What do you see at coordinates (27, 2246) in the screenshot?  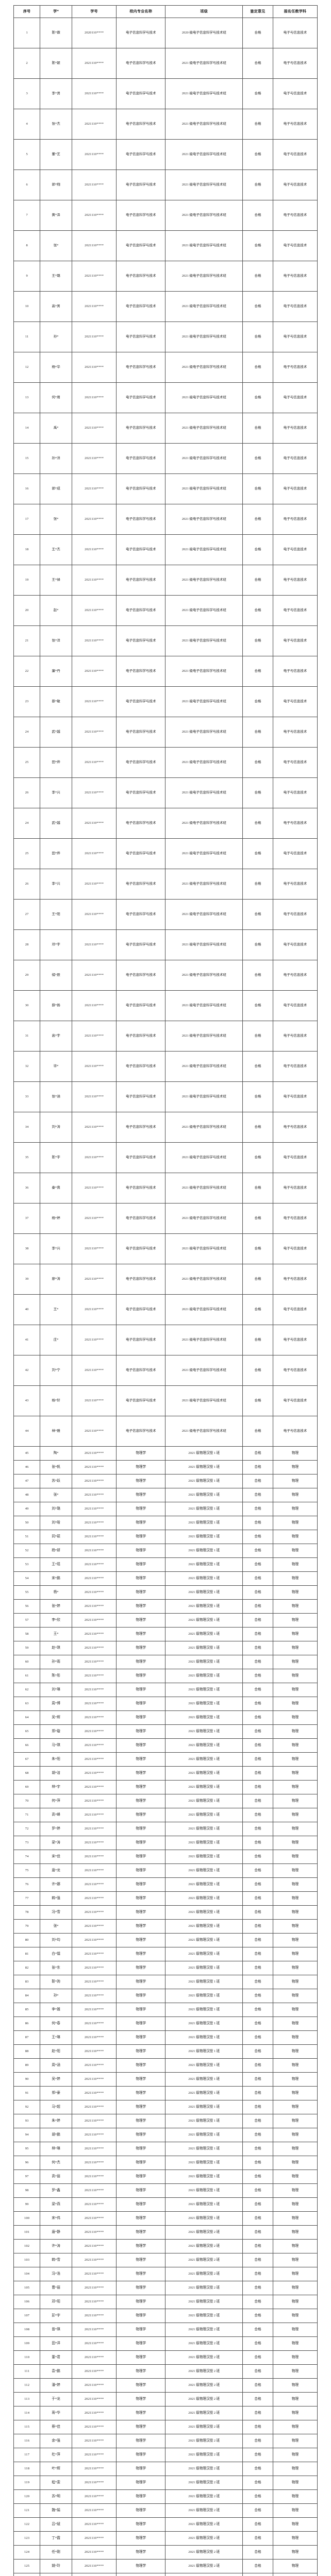 I see `row-cell-seq: 102` at bounding box center [27, 2246].